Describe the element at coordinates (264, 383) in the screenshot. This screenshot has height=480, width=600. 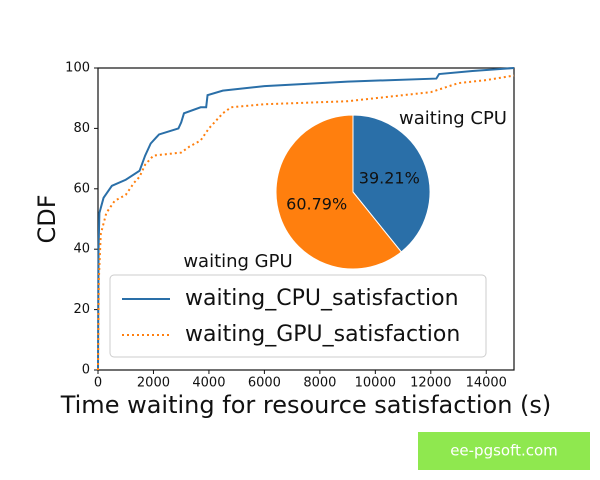
I see `x-tick-label: 6000` at that location.